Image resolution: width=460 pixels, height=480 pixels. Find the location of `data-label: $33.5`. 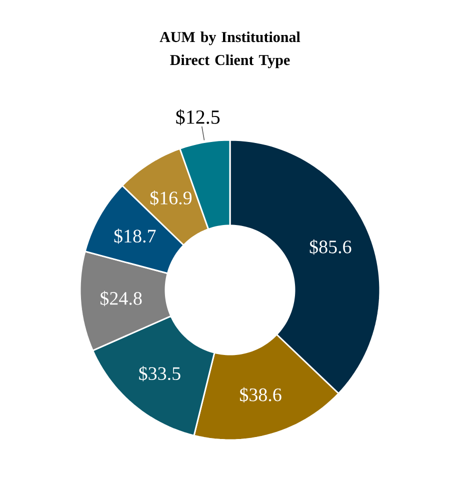

data-label: $33.5 is located at coordinates (159, 374).